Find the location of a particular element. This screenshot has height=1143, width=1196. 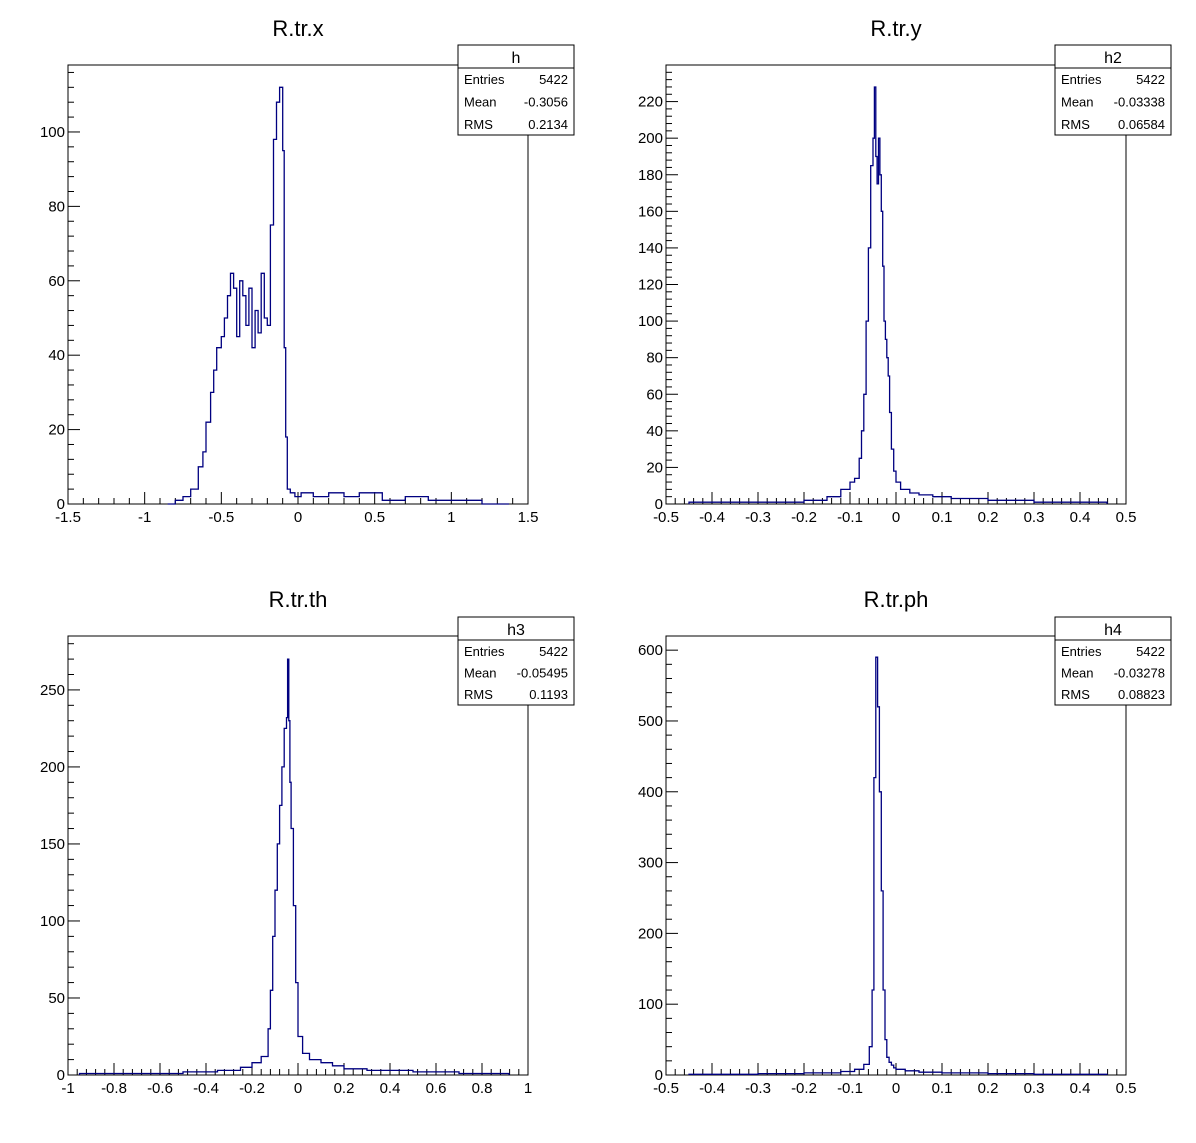

chart-3-x-tick-label: -0.1 is located at coordinates (850, 1088).